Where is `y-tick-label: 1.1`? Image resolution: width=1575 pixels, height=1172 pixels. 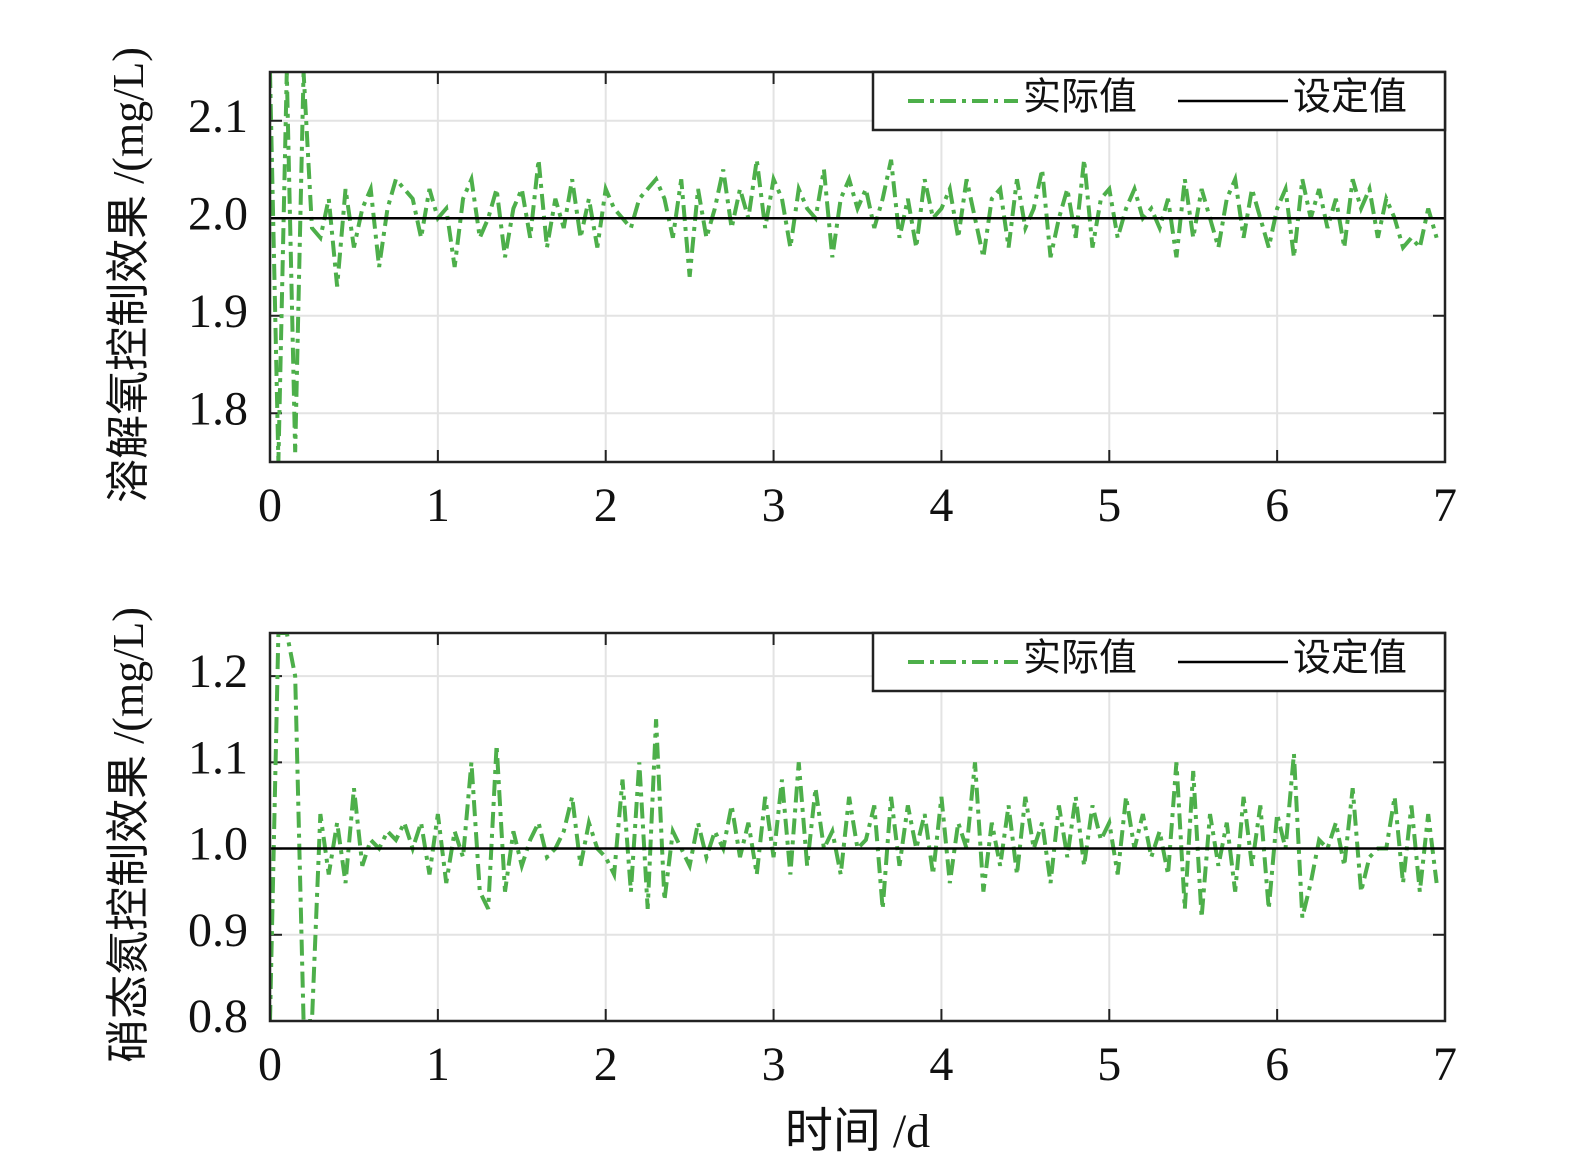
y-tick-label: 1.1 is located at coordinates (218, 757).